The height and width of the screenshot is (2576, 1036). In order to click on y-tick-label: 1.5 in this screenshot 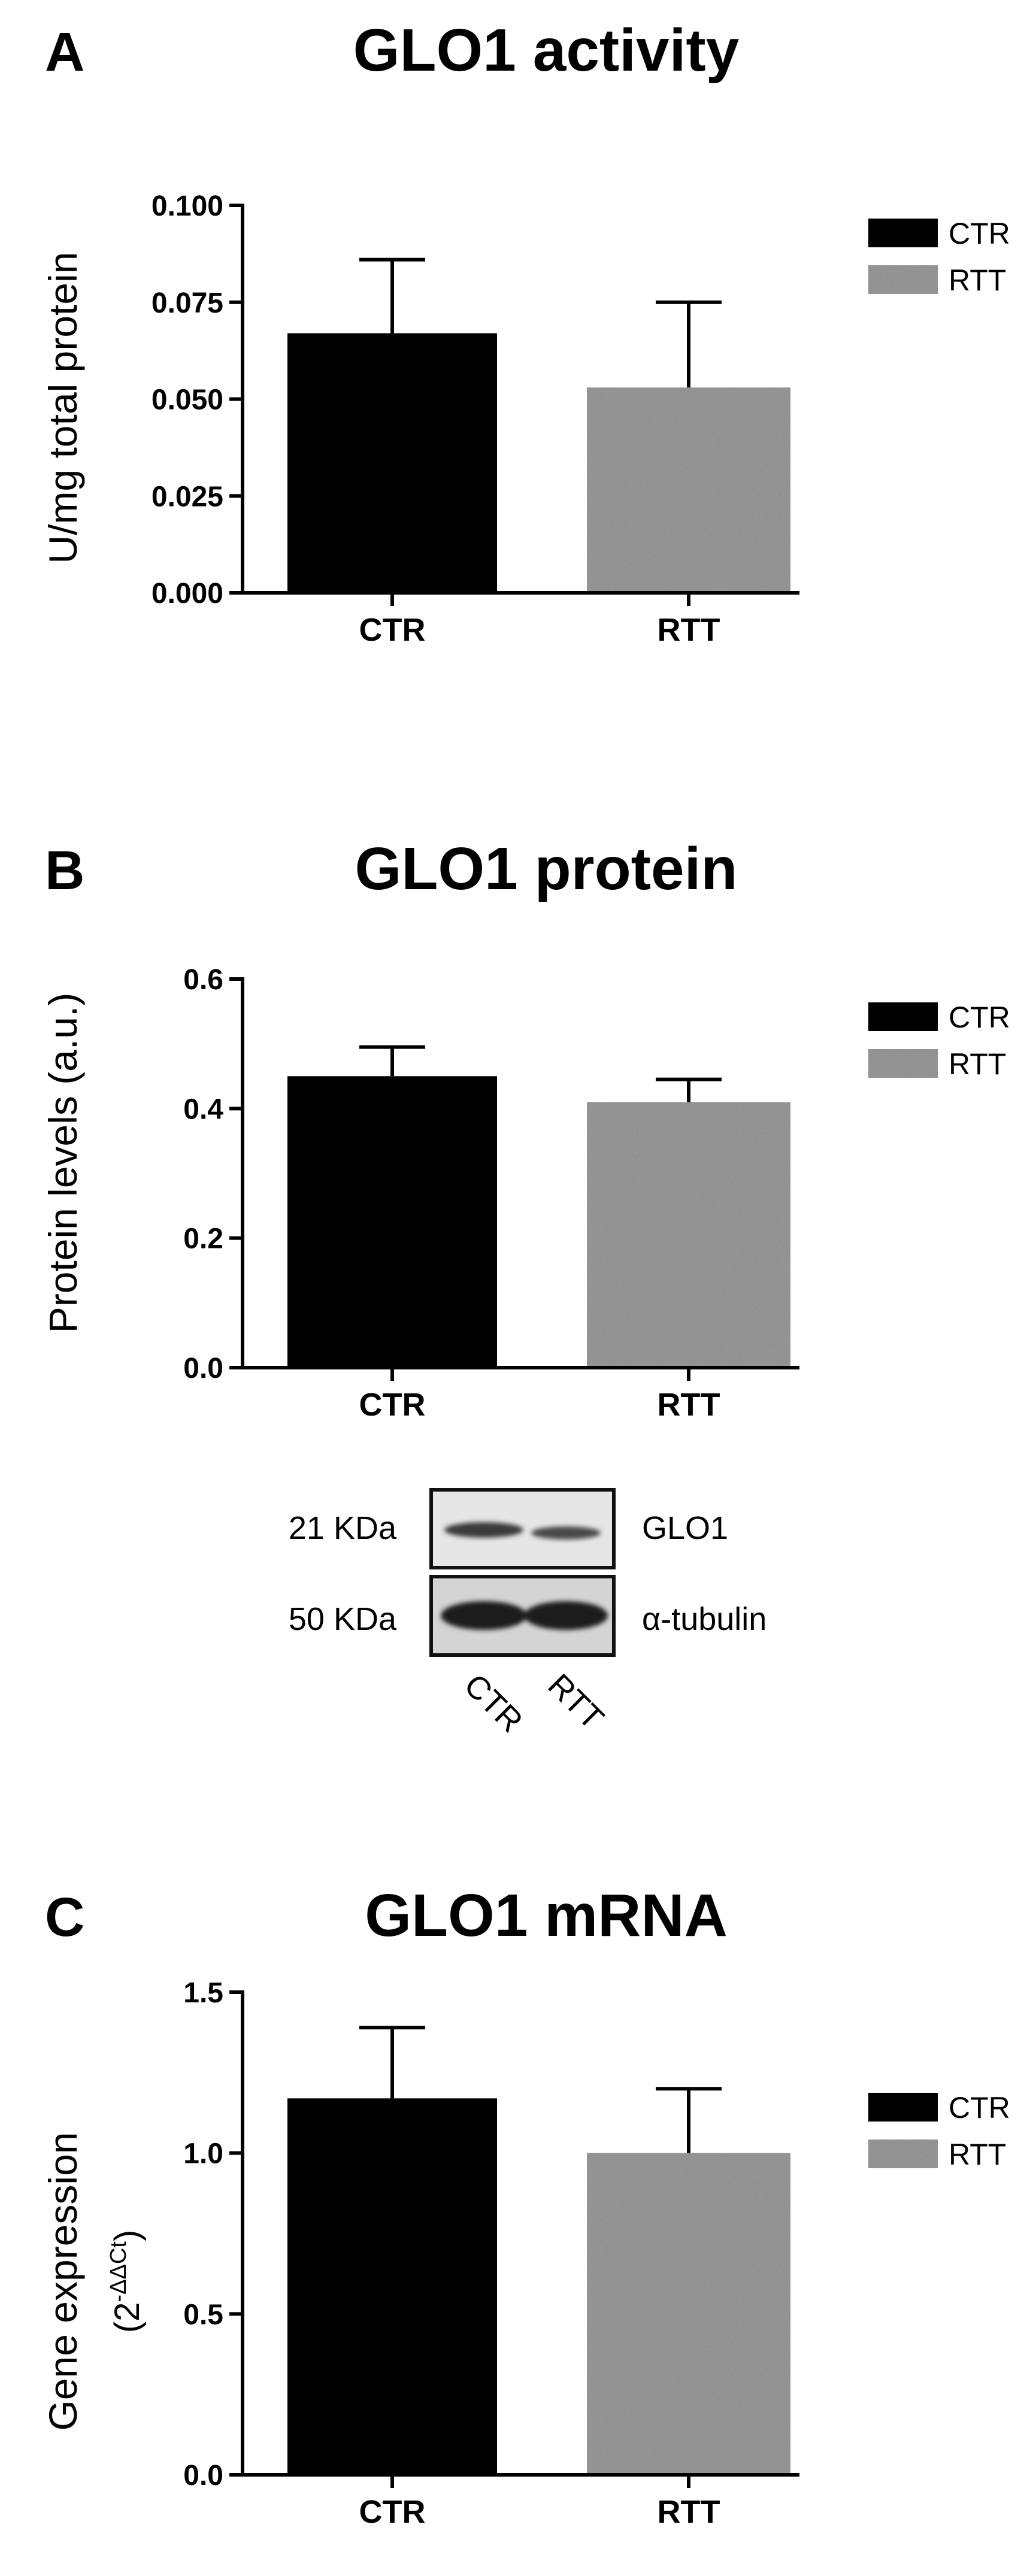, I will do `click(203, 1993)`.